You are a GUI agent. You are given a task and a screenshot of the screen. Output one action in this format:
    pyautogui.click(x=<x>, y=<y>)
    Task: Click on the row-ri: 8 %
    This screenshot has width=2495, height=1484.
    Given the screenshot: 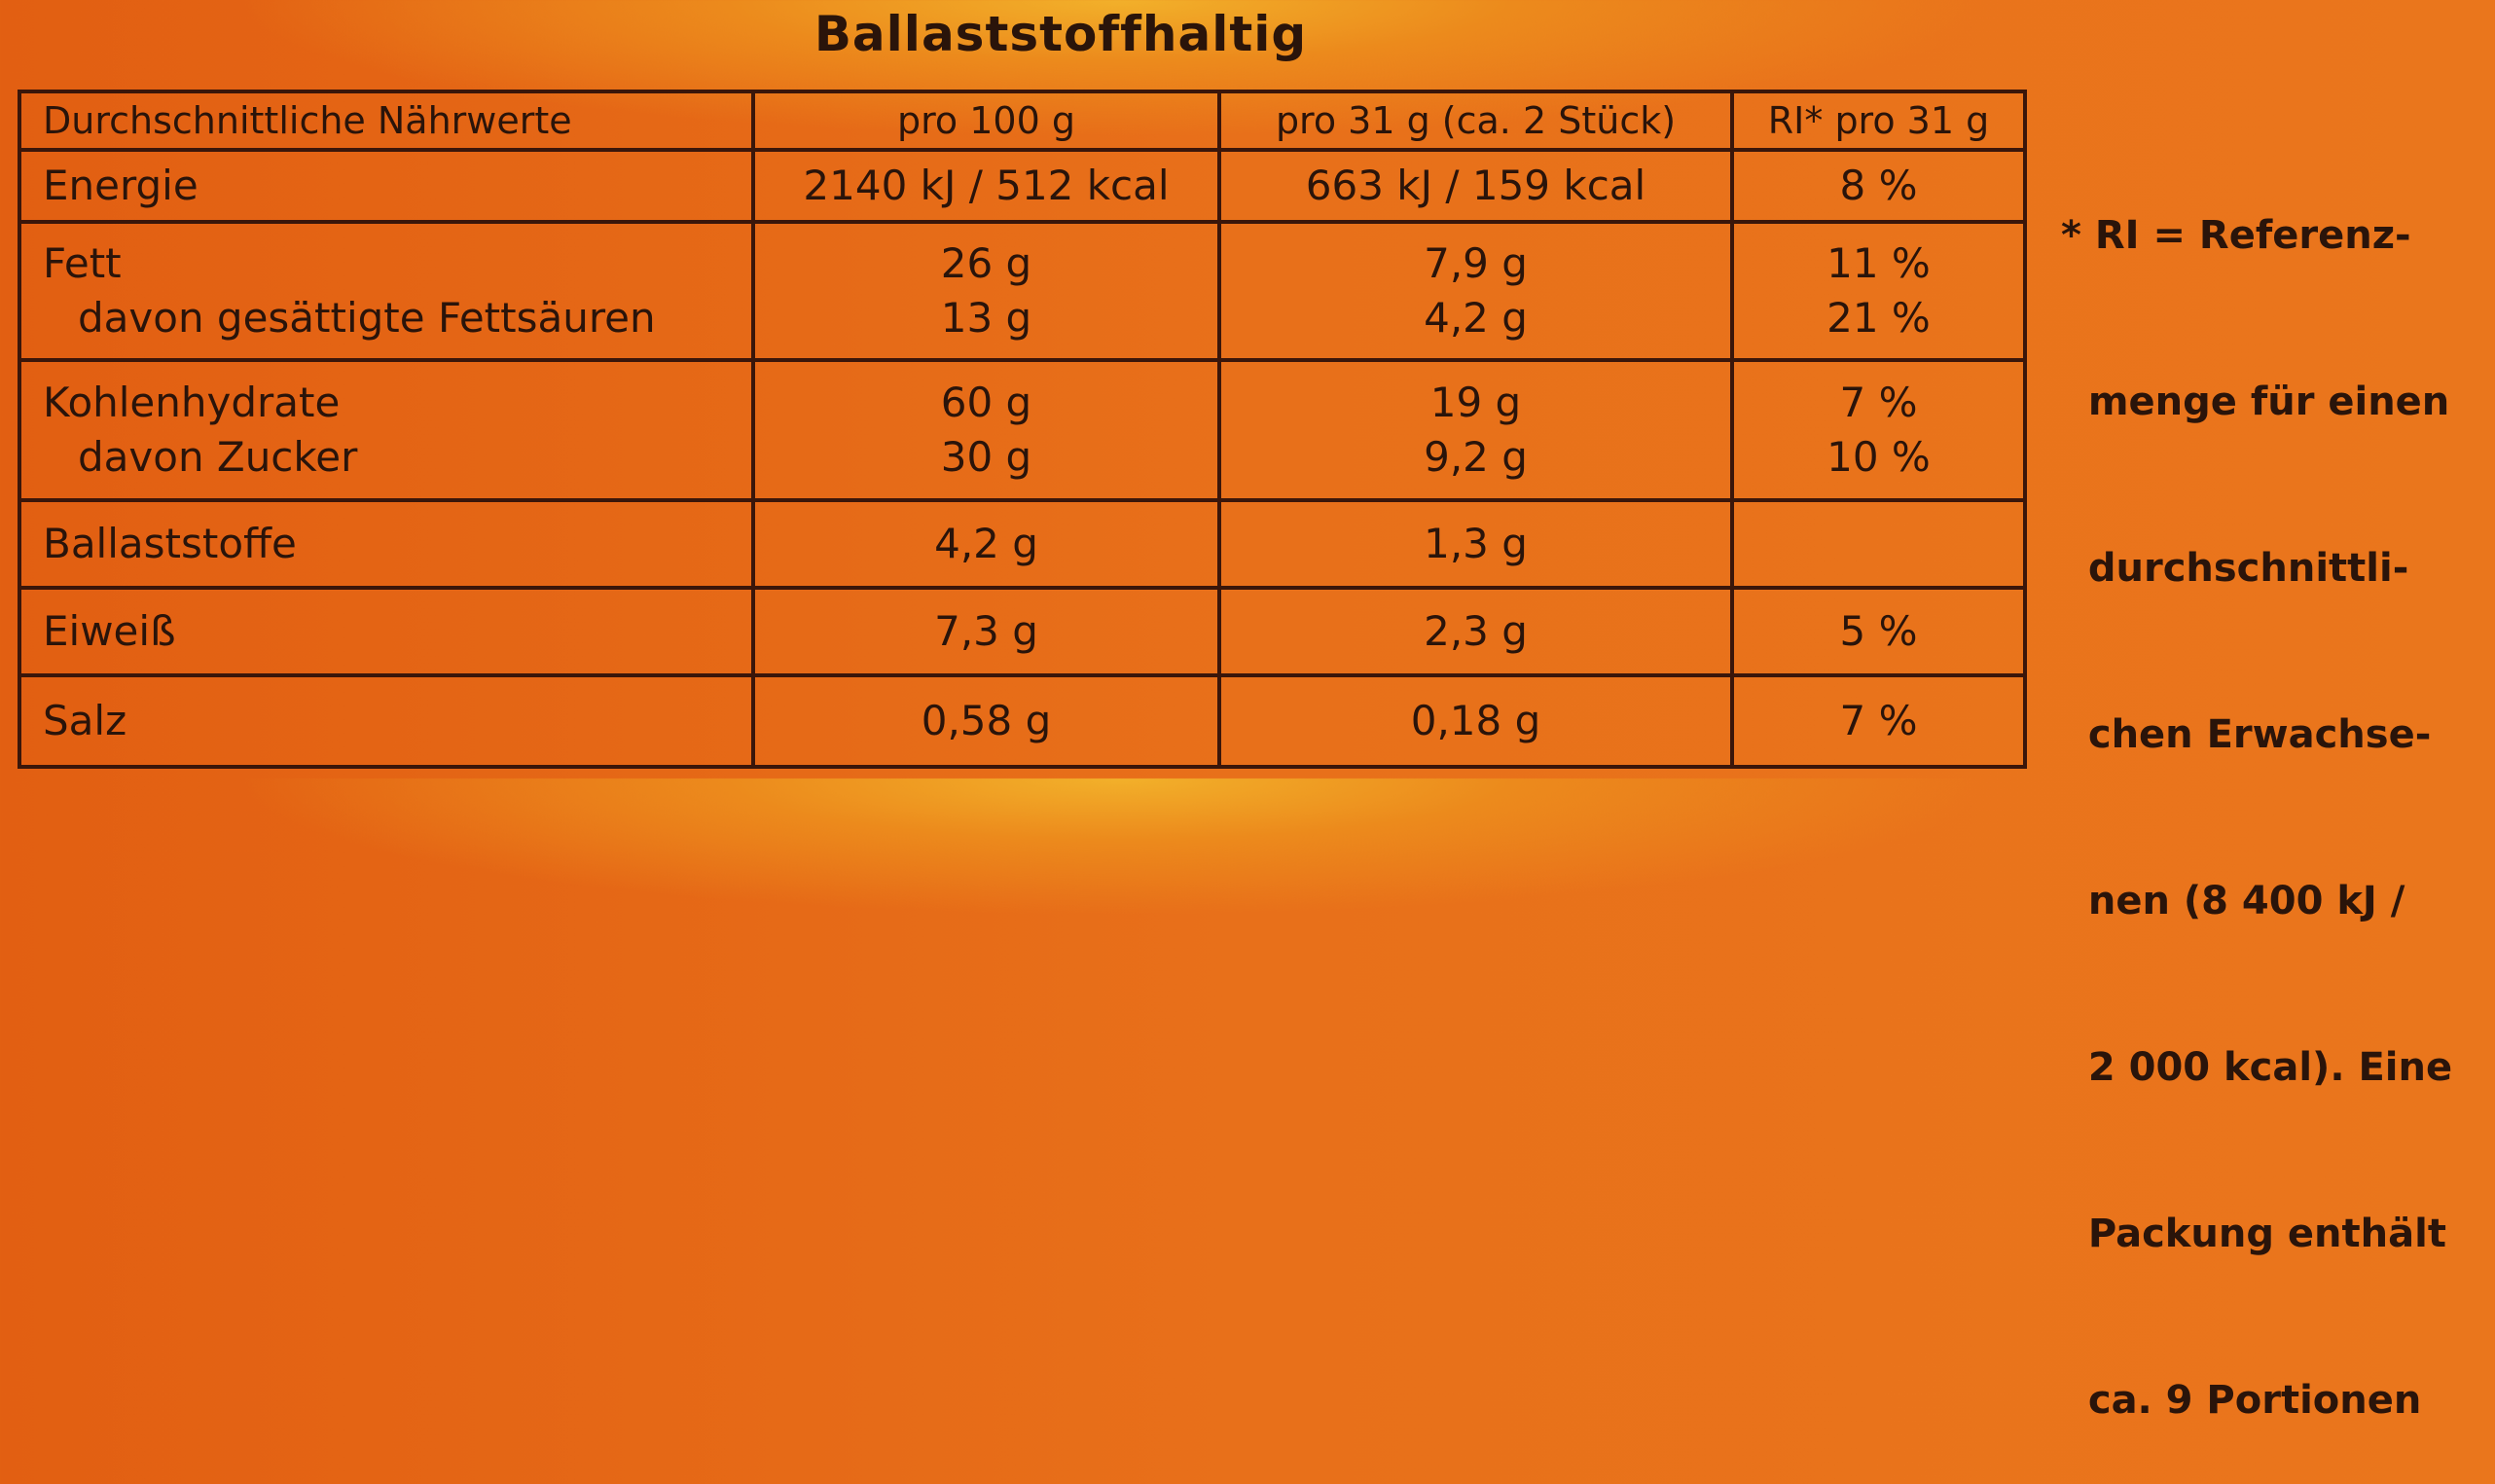 What is the action you would take?
    pyautogui.click(x=1879, y=186)
    